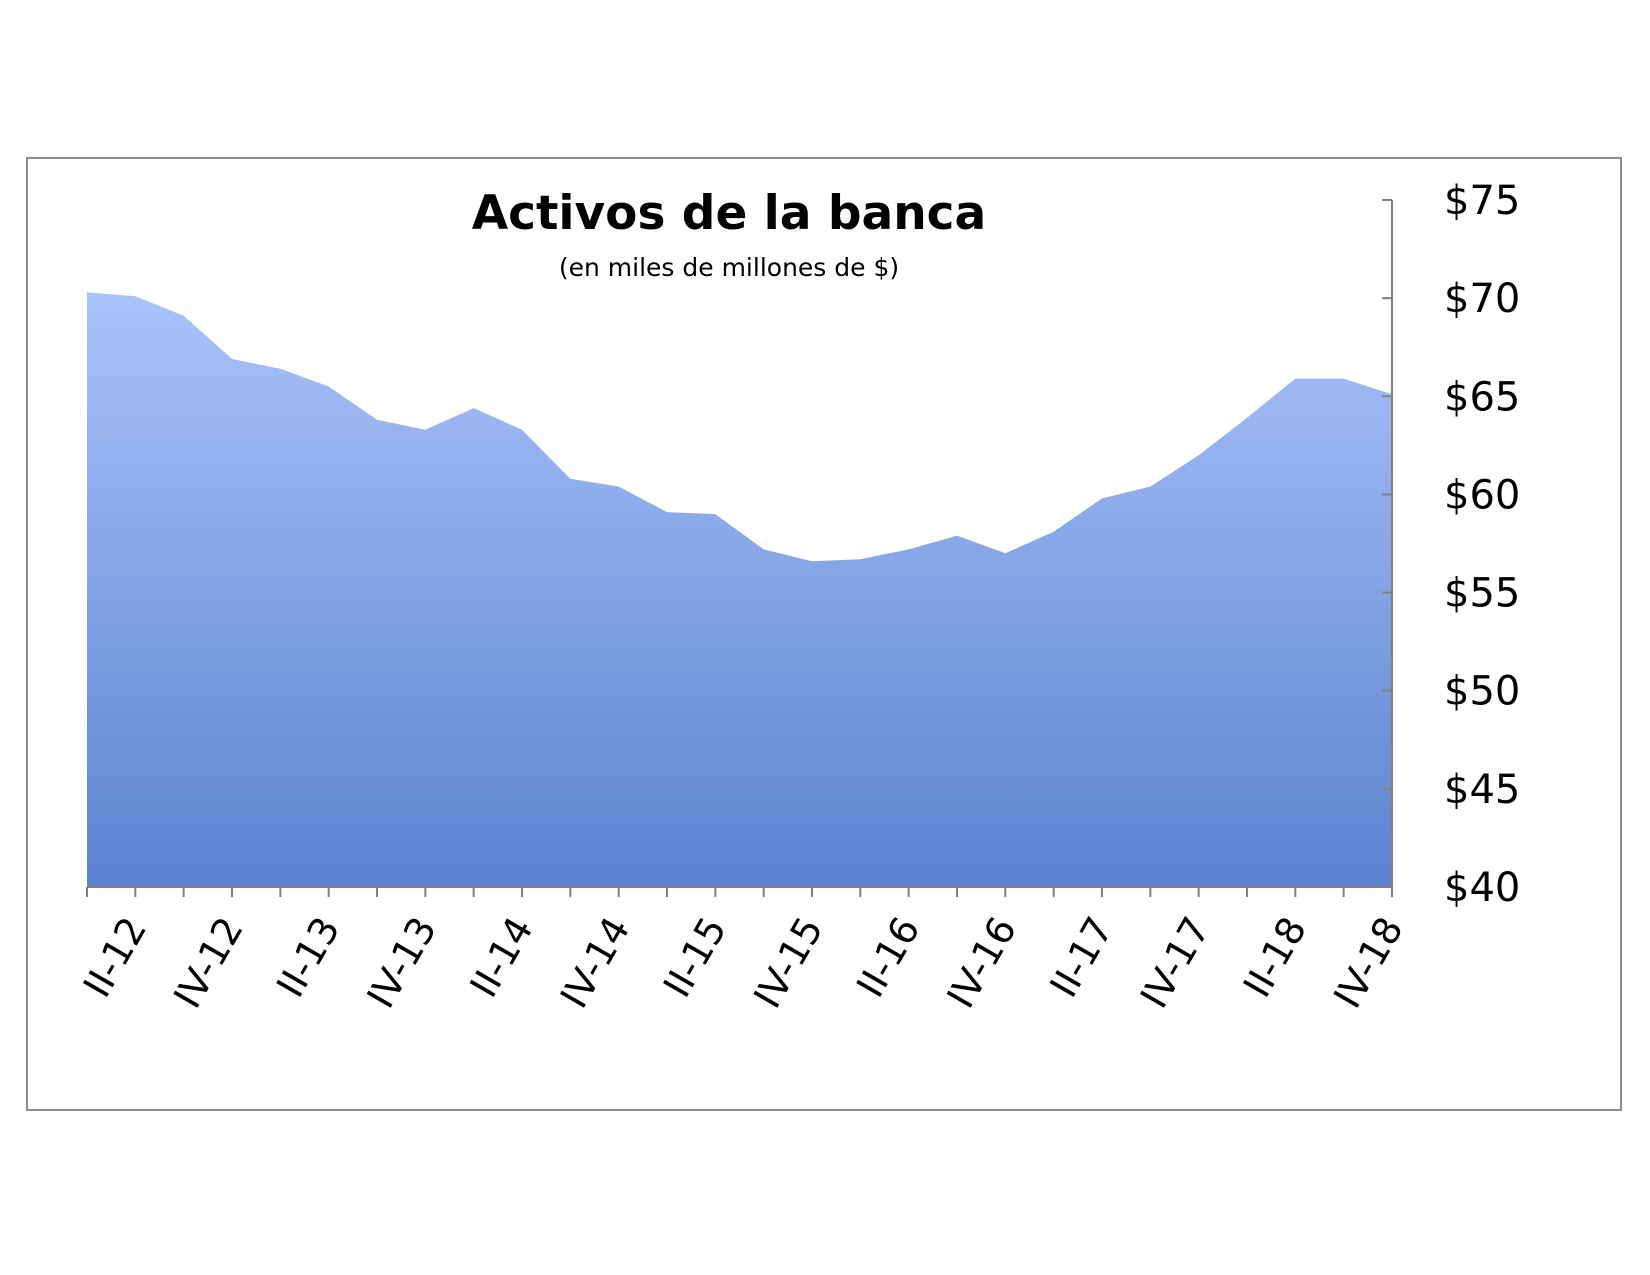  Describe the element at coordinates (308, 957) in the screenshot. I see `x-tick-label: II-13` at that location.